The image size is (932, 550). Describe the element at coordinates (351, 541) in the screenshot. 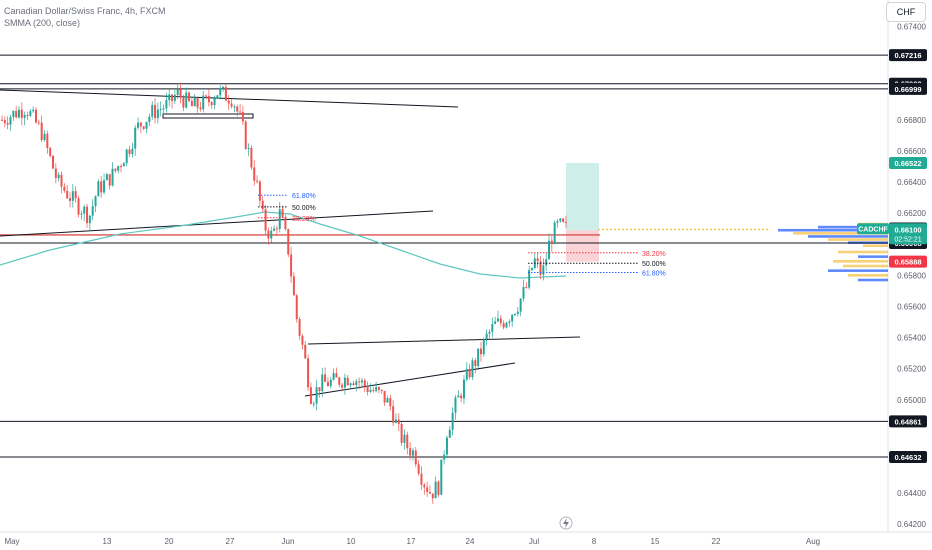

I see `x-tick-label: 10` at that location.